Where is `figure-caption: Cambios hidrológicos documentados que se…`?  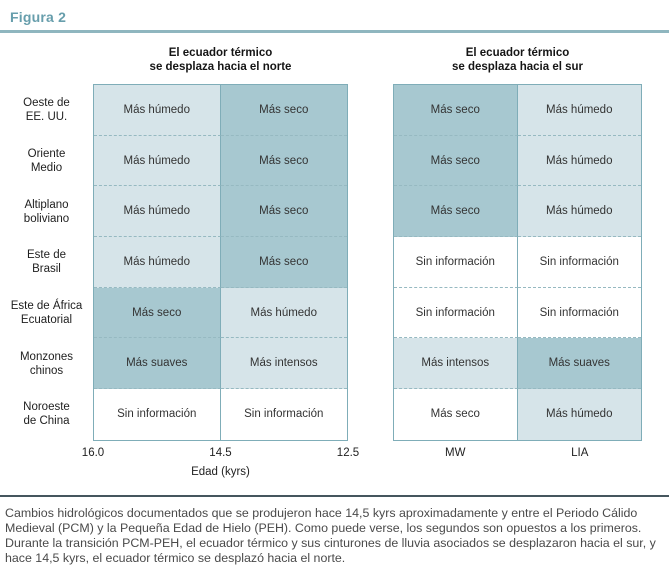
figure-caption: Cambios hidrológicos documentados que se… is located at coordinates (330, 535).